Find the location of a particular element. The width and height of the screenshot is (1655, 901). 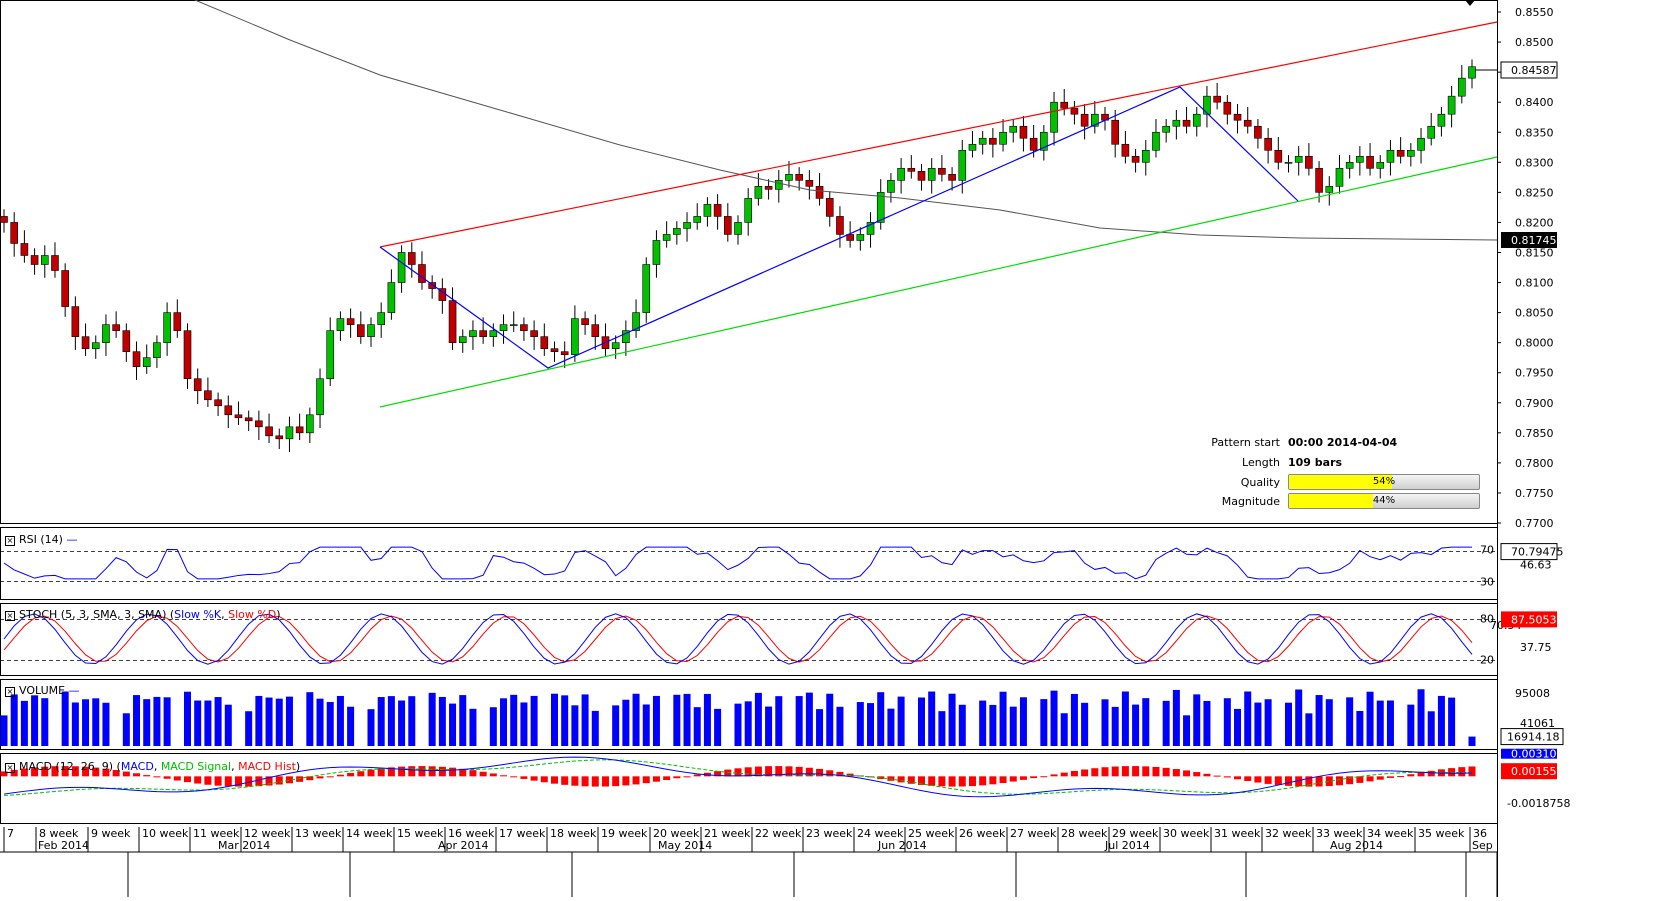

week-tick-label: 26 week is located at coordinates (982, 833).